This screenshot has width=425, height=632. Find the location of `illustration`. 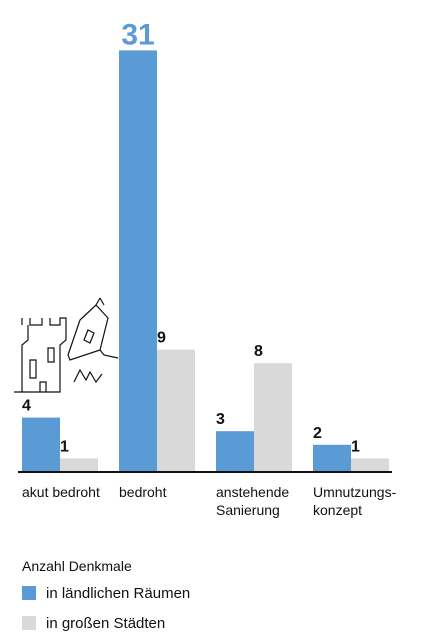

illustration is located at coordinates (66, 345).